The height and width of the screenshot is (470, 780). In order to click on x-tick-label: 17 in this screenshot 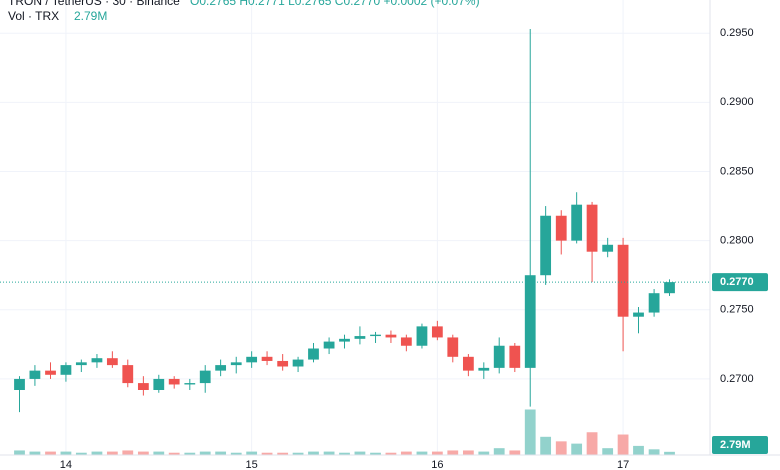, I will do `click(623, 464)`.